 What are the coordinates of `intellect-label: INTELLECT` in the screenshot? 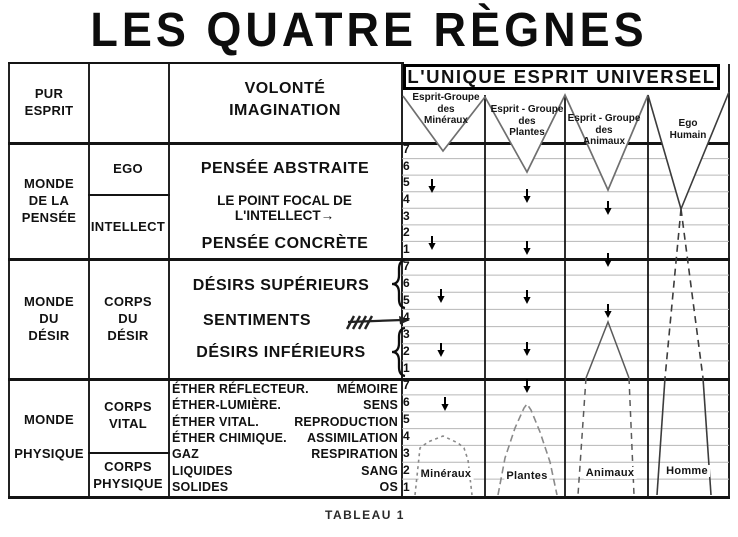 It's located at (128, 226).